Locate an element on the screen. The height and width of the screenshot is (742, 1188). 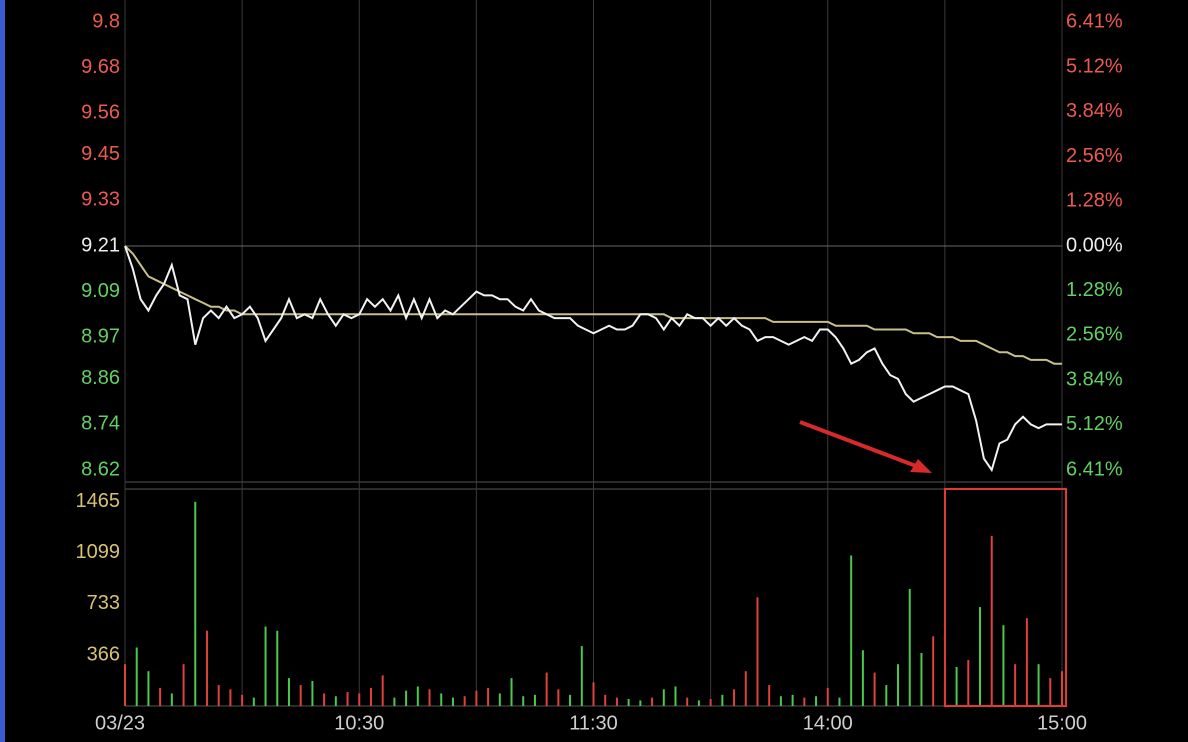
y-tick-label: 8.62 is located at coordinates (100, 469).